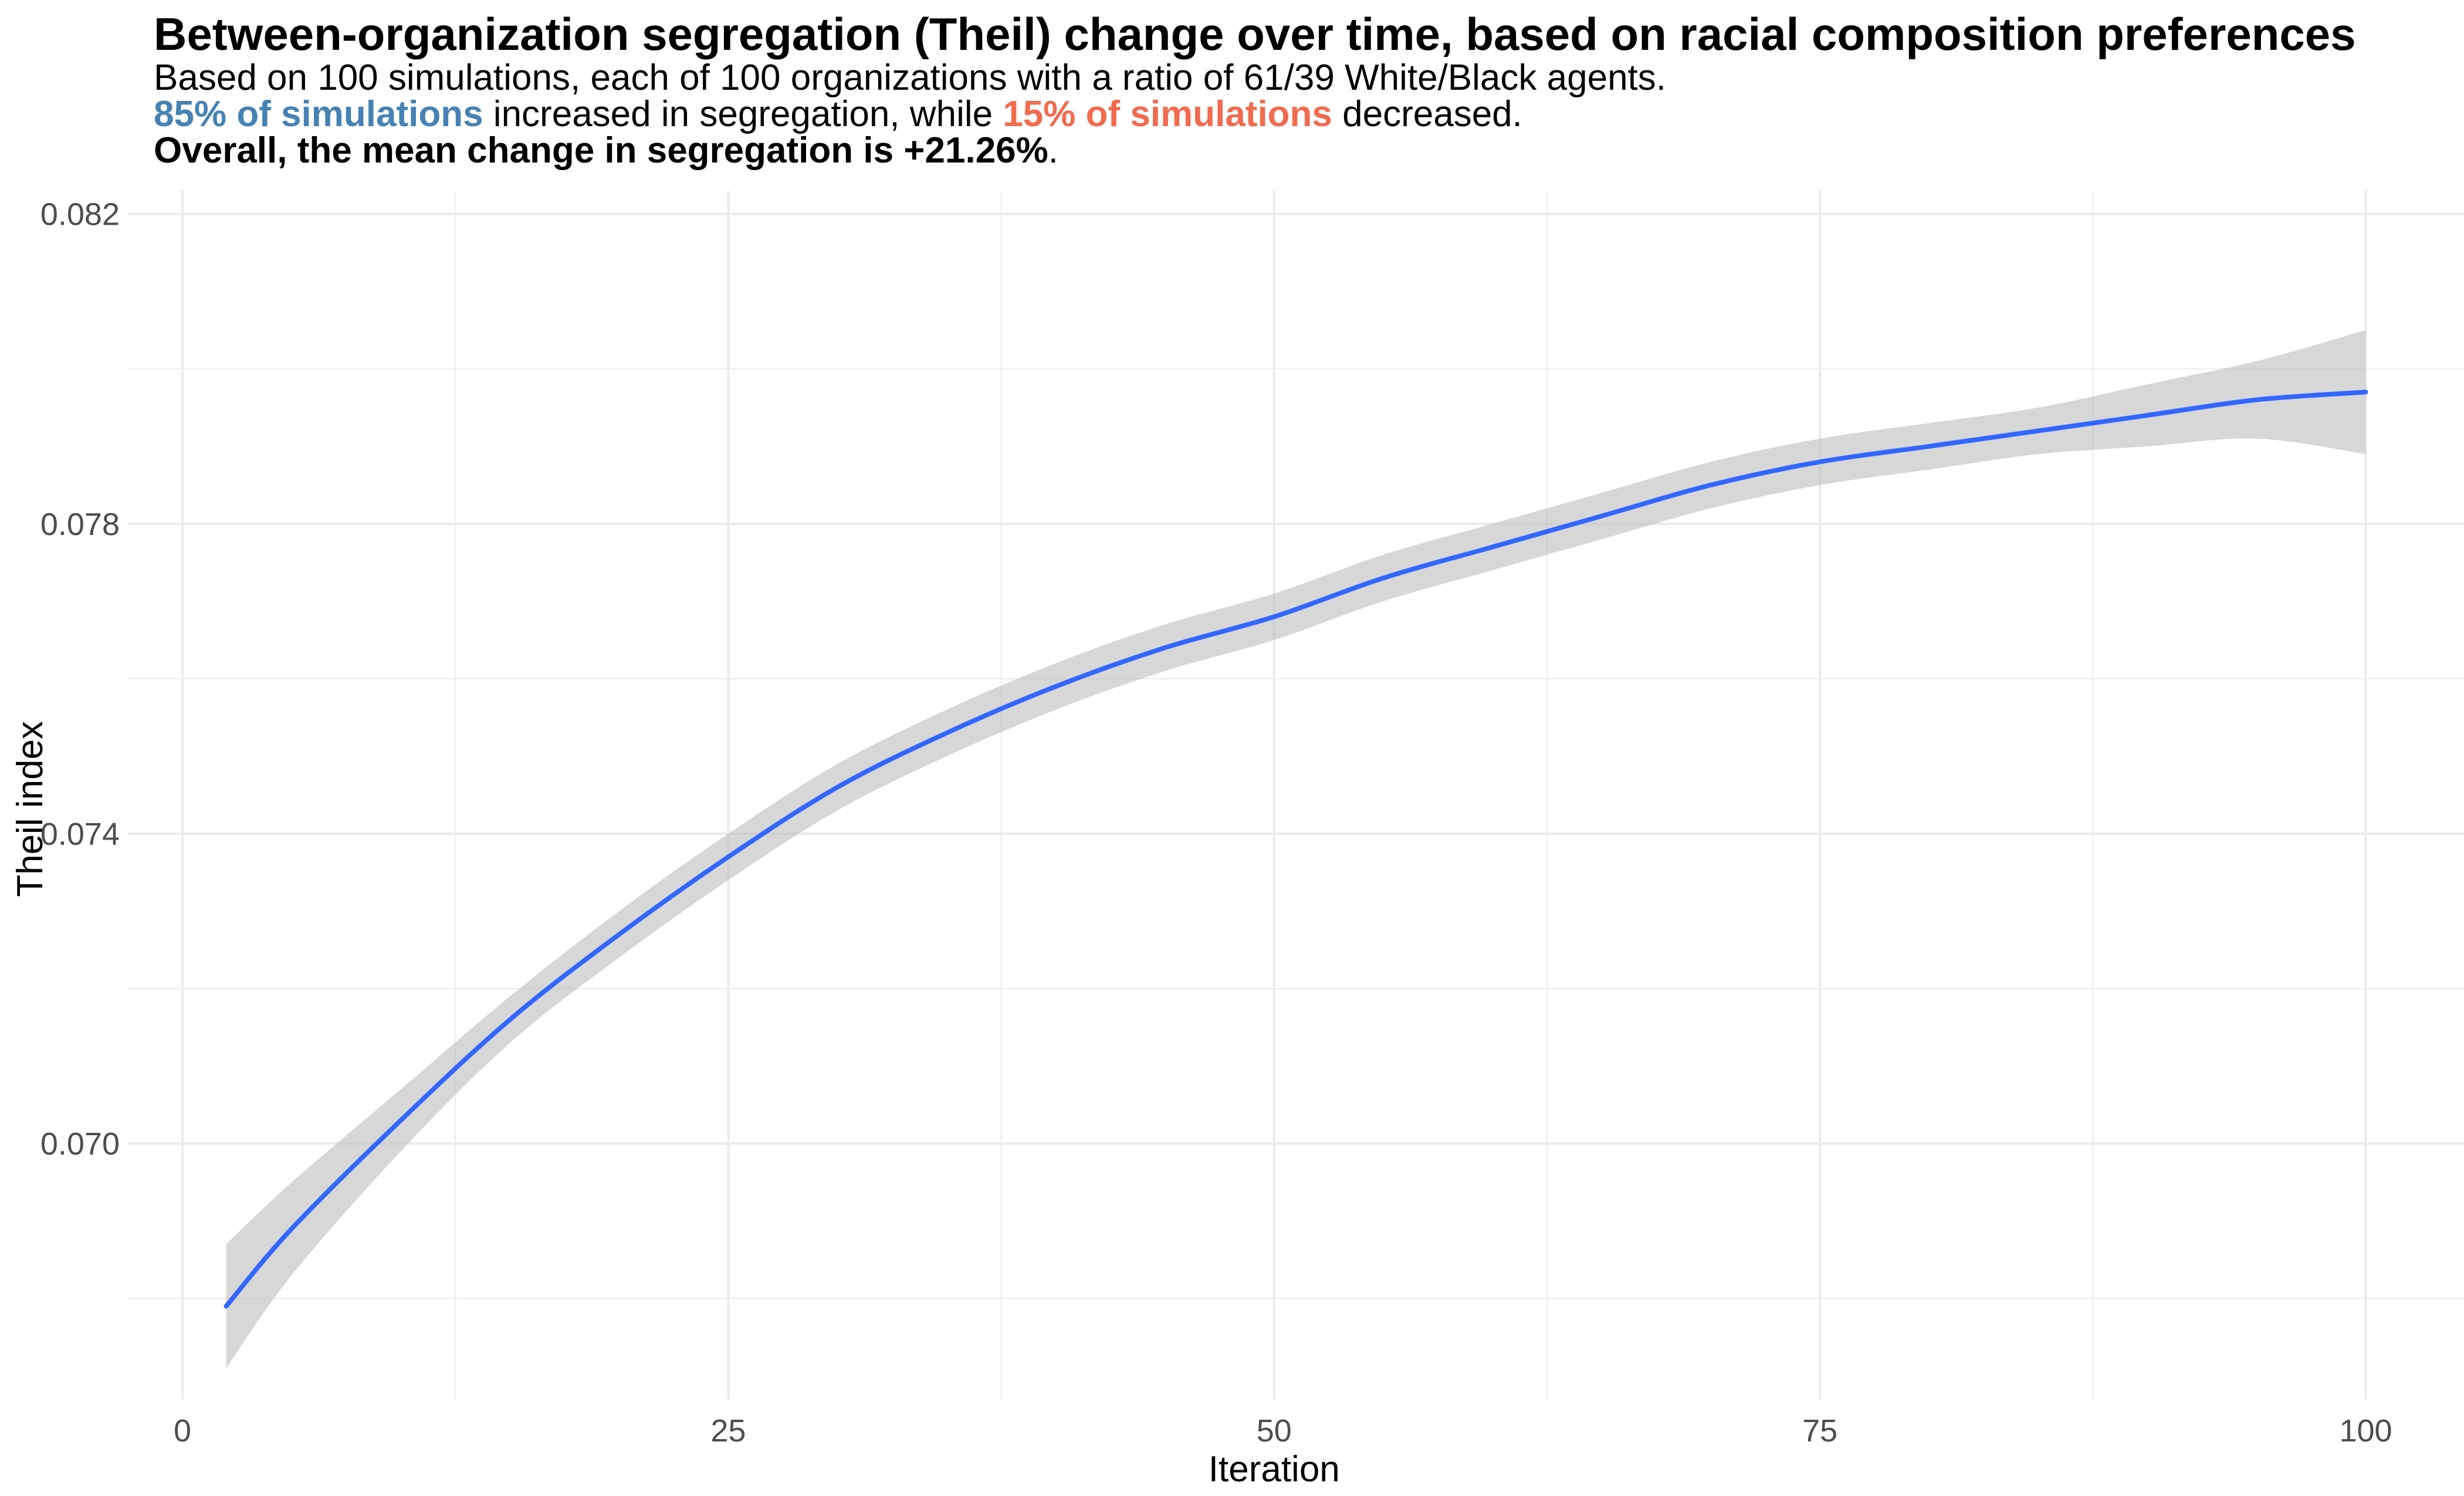 Image resolution: width=2464 pixels, height=1496 pixels. I want to click on y-tick-label: 0.070, so click(80, 1144).